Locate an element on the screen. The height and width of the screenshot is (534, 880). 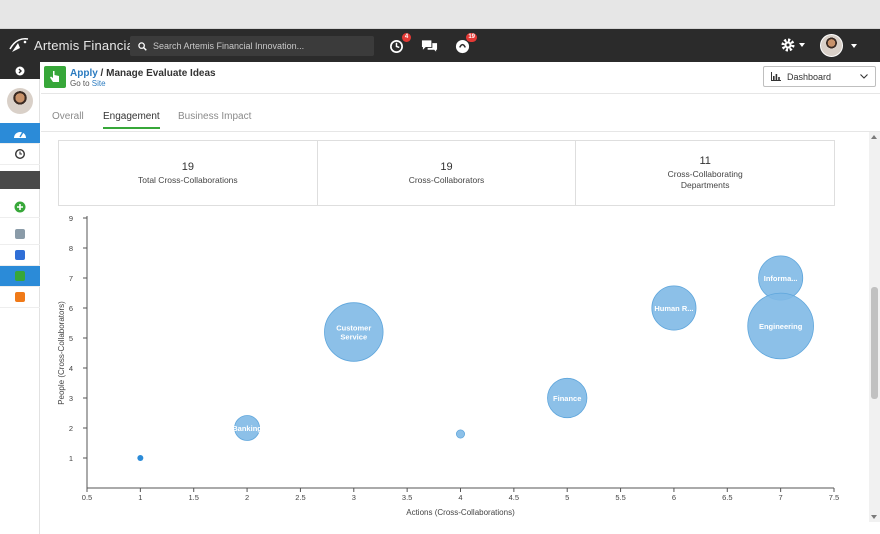
goto-site: Go to Site is located at coordinates (88, 83).